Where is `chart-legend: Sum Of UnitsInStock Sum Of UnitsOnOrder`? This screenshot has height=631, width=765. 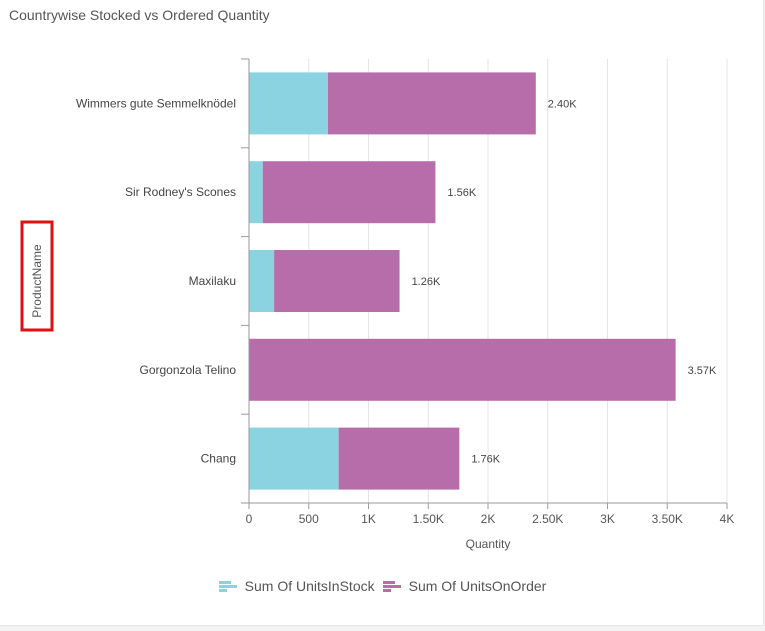
chart-legend: Sum Of UnitsInStock Sum Of UnitsOnOrder is located at coordinates (382, 586).